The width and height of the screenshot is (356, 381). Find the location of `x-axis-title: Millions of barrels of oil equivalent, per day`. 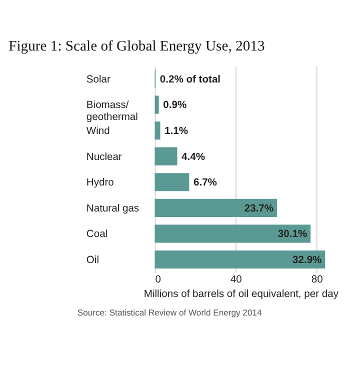

x-axis-title: Millions of barrels of oil equivalent, per day is located at coordinates (242, 294).